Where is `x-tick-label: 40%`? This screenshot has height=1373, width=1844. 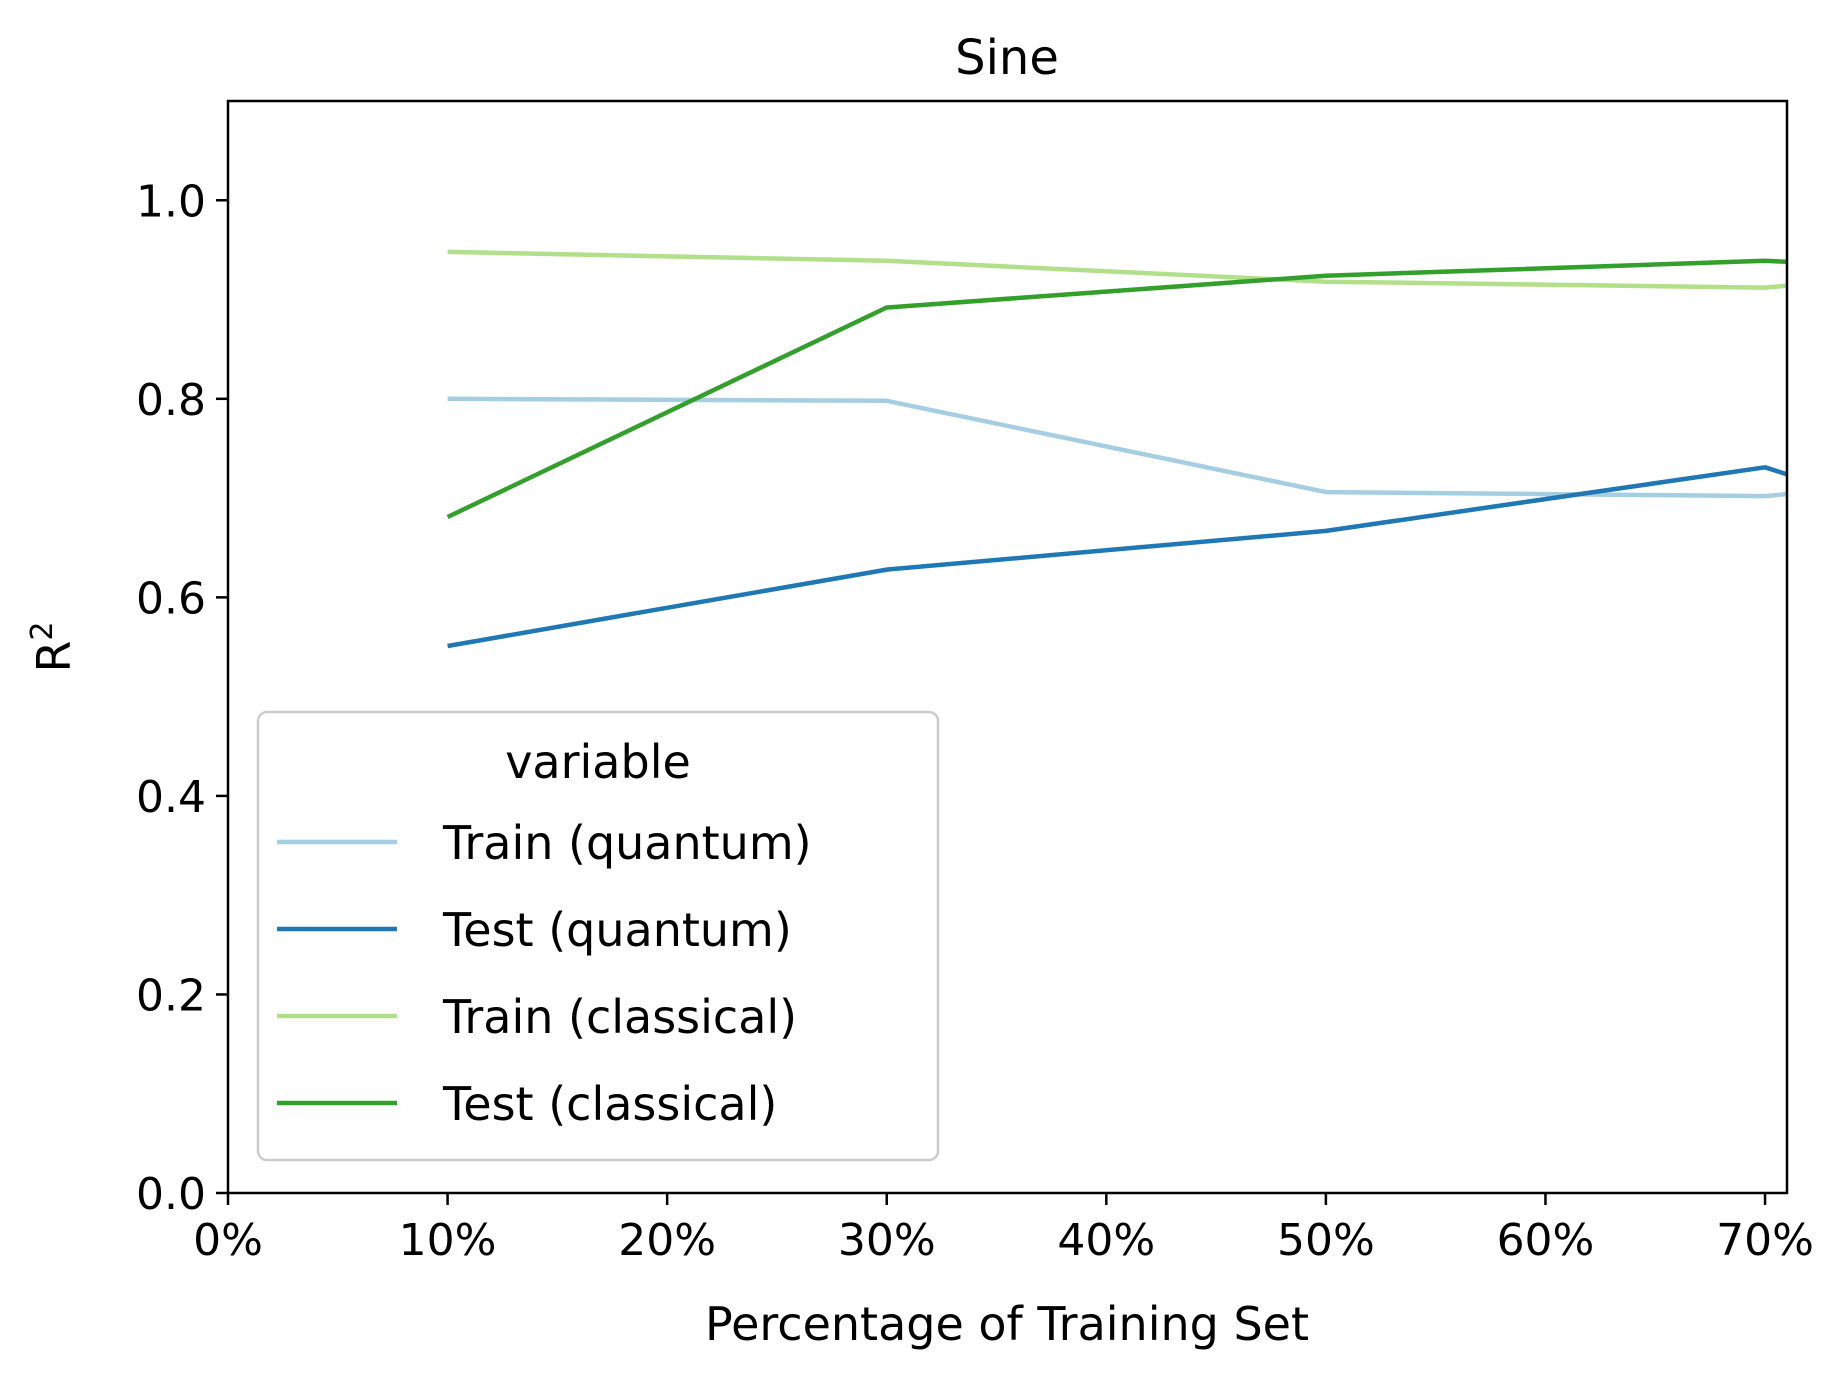
x-tick-label: 40% is located at coordinates (1106, 1240).